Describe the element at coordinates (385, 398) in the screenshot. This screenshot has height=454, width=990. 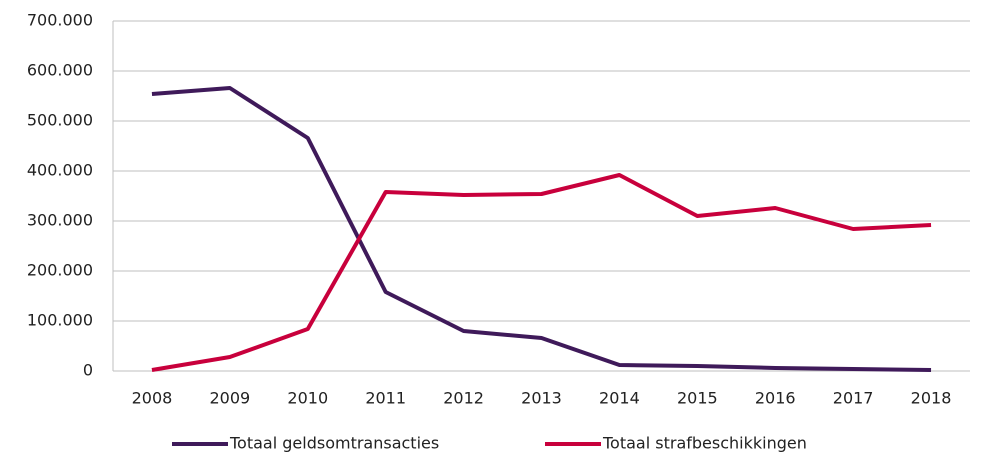
I see `x-tick-label: 2011` at that location.